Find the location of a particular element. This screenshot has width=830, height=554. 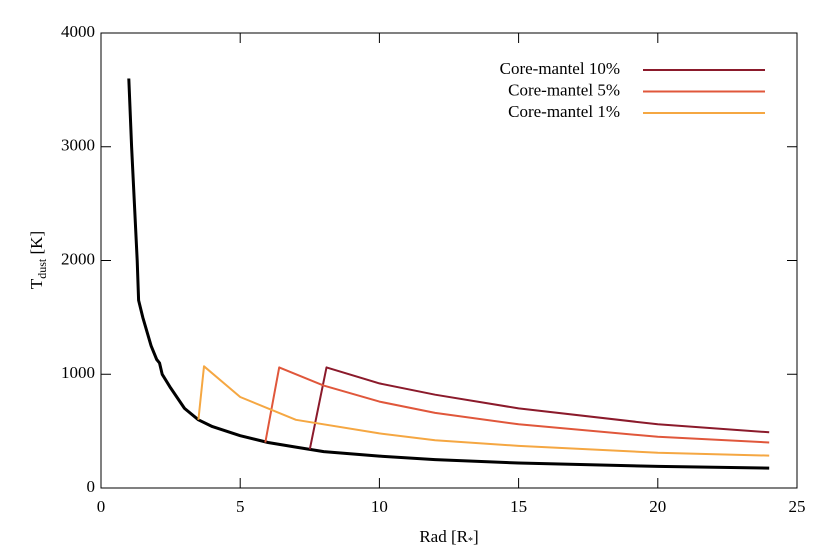

y-axis-label: Tdust [K] is located at coordinates (38, 260).